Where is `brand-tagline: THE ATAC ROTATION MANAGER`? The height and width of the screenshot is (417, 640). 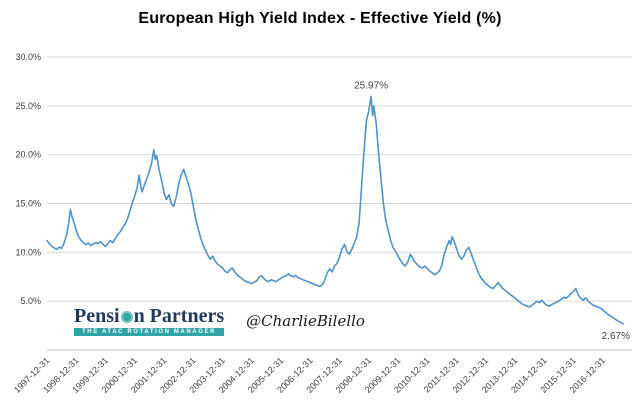 brand-tagline: THE ATAC ROTATION MANAGER is located at coordinates (149, 332).